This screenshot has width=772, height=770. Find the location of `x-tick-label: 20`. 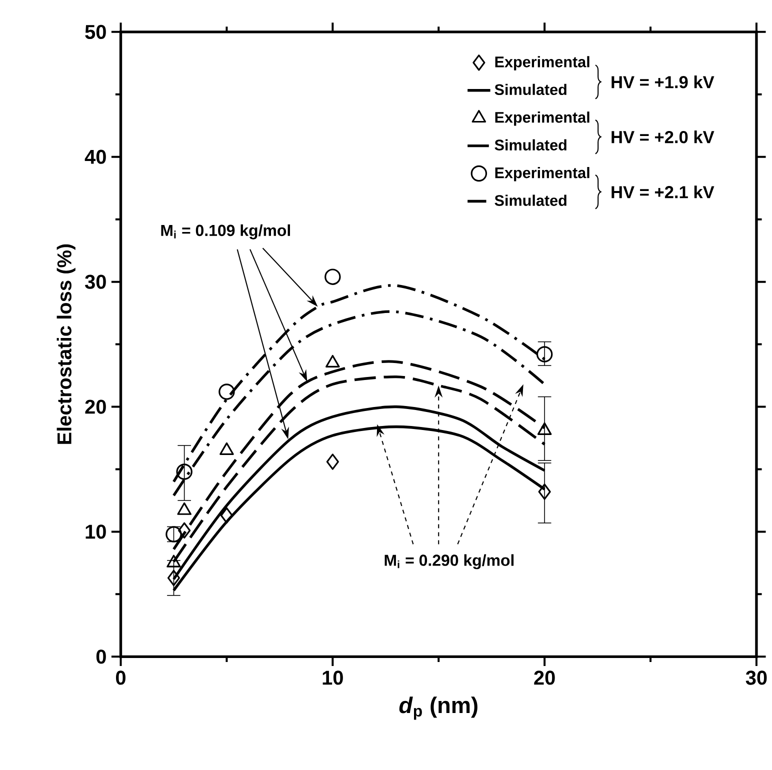

x-tick-label: 20 is located at coordinates (544, 677).